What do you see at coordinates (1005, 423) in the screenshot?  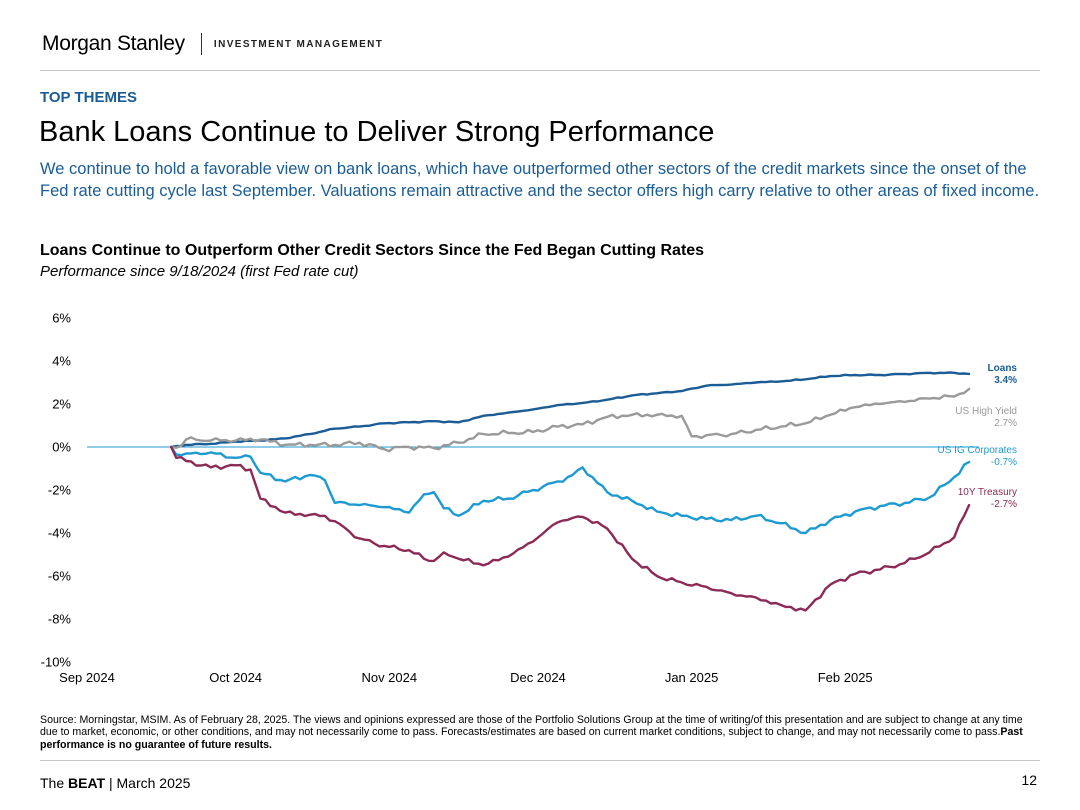 I see `series-label-value: 2.7%` at bounding box center [1005, 423].